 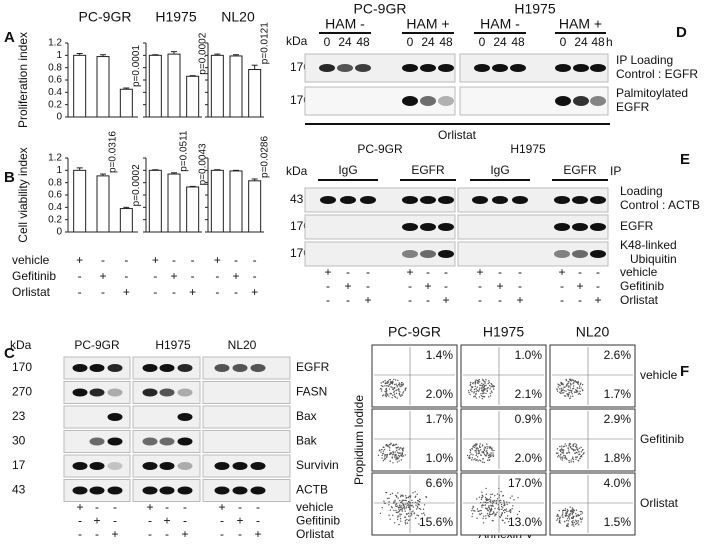 What do you see at coordinates (503, 440) in the screenshot?
I see `flow-plot` at bounding box center [503, 440].